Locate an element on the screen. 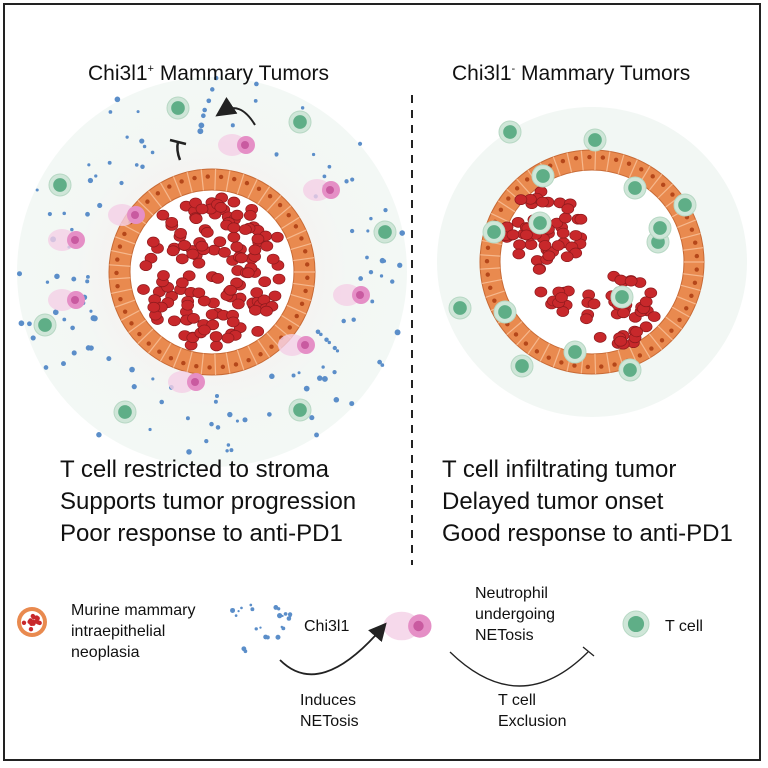 The width and height of the screenshot is (768, 768). legend-line: Exclusion is located at coordinates (532, 721).